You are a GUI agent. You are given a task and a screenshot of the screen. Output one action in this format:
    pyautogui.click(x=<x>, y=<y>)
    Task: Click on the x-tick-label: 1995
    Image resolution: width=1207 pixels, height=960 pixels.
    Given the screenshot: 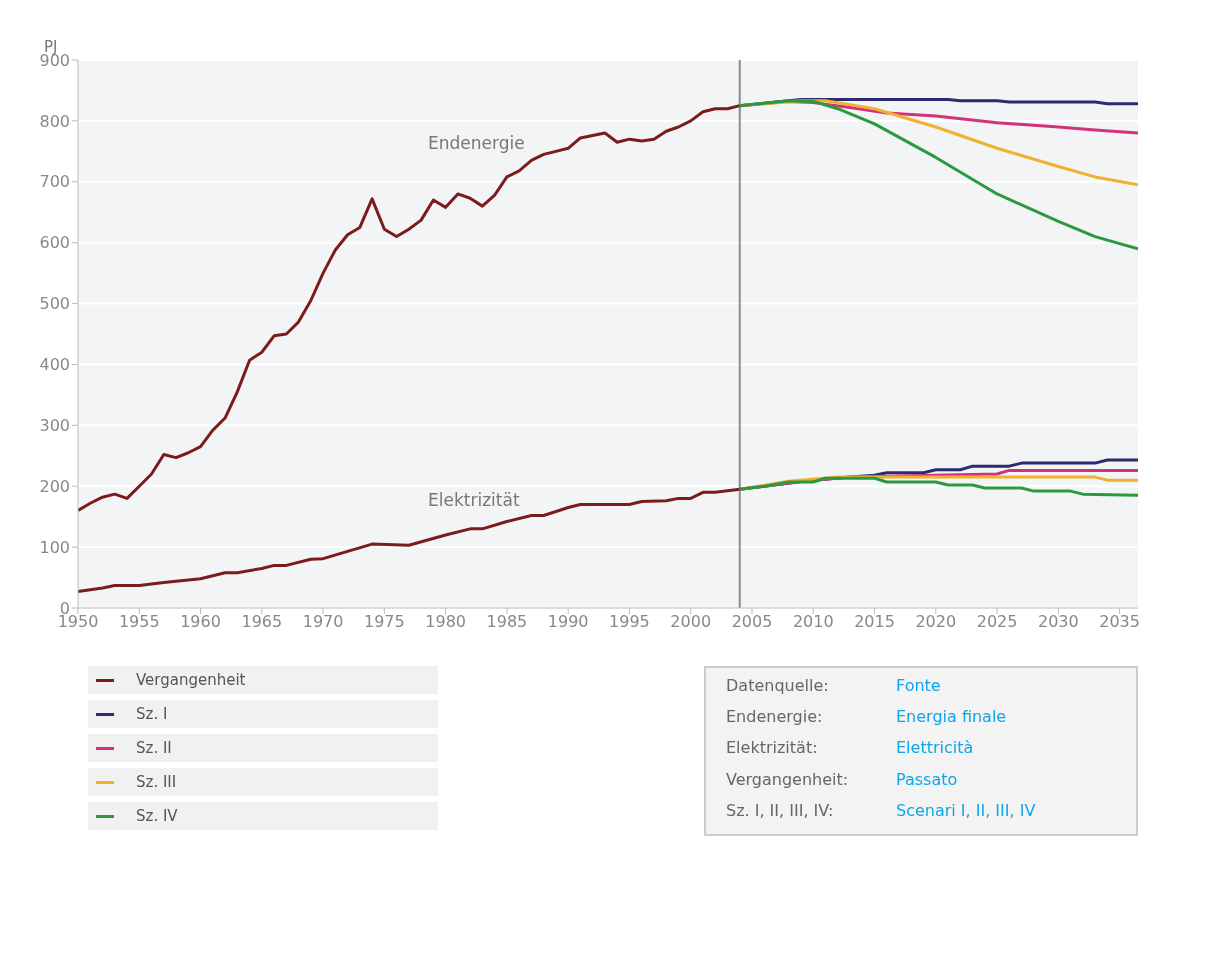 What is the action you would take?
    pyautogui.click(x=629, y=622)
    